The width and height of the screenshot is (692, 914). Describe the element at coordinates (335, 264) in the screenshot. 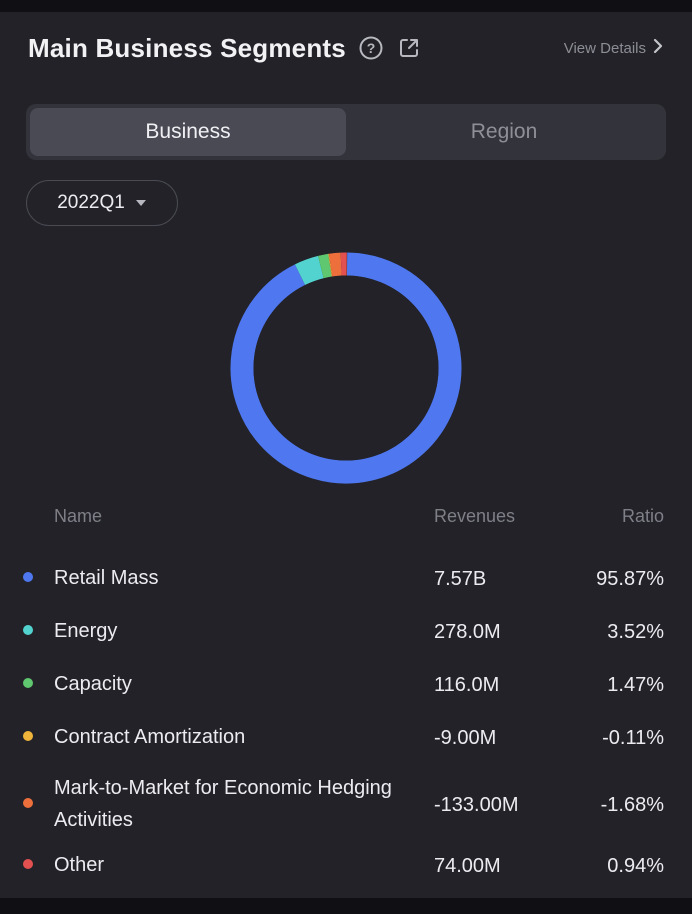

I see `donut-slice-mark-to-market-for-economic-hedging-activities` at that location.